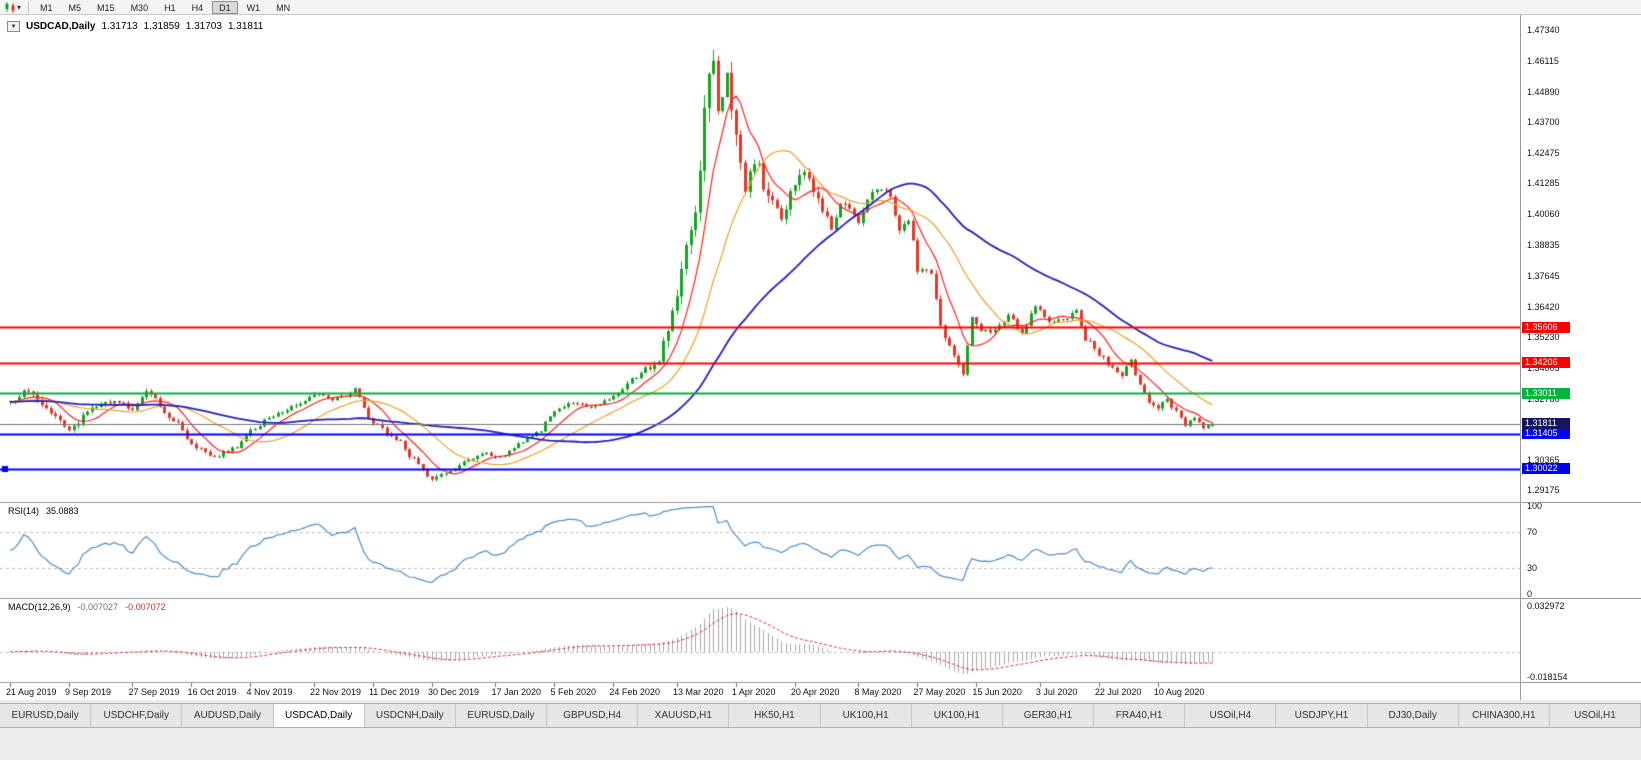 This screenshot has width=1641, height=760. I want to click on price-axis-label: 1.30365, so click(1543, 460).